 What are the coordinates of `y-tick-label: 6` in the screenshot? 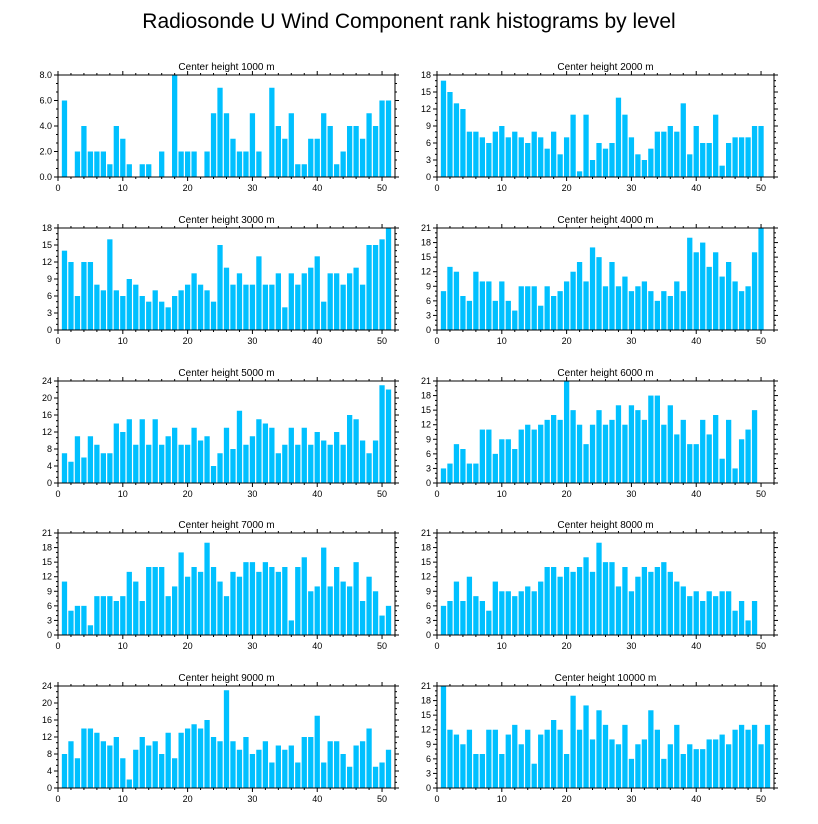 It's located at (428, 454).